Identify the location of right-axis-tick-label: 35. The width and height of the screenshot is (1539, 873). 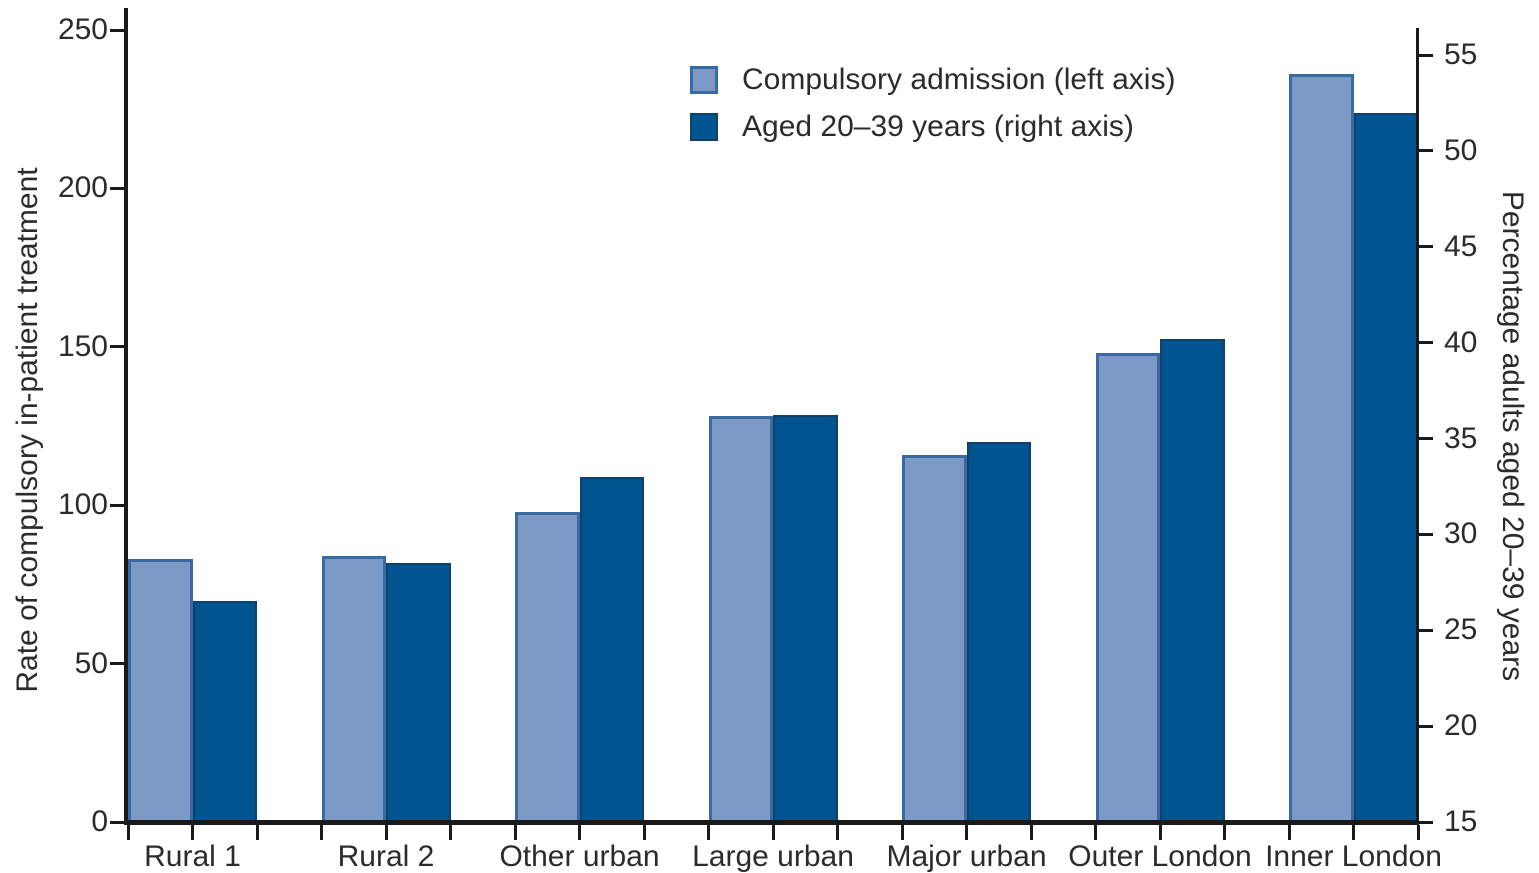
(1461, 438).